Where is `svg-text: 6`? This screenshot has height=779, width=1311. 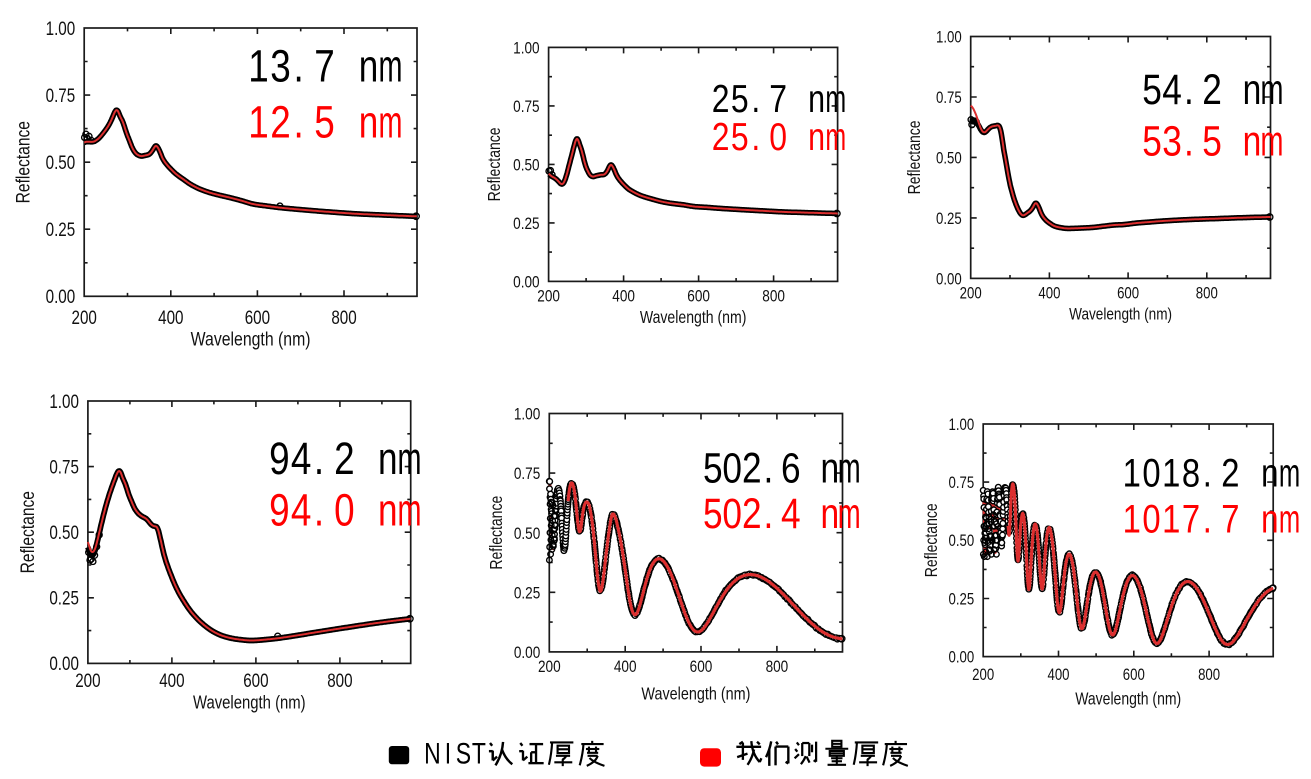
svg-text: 6 is located at coordinates (791, 468).